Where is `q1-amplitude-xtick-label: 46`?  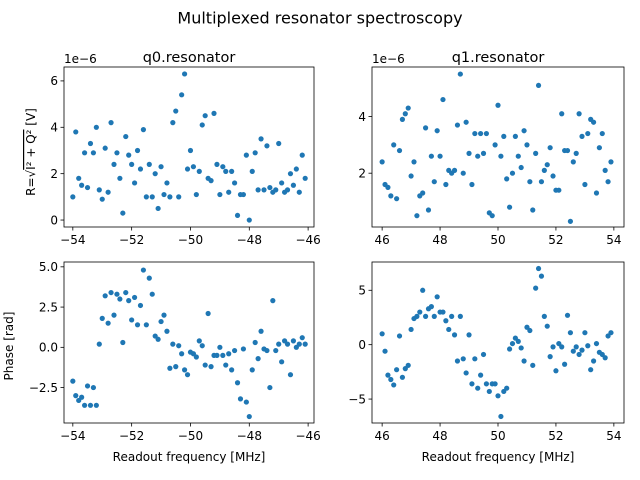
q1-amplitude-xtick-label: 46 is located at coordinates (381, 240).